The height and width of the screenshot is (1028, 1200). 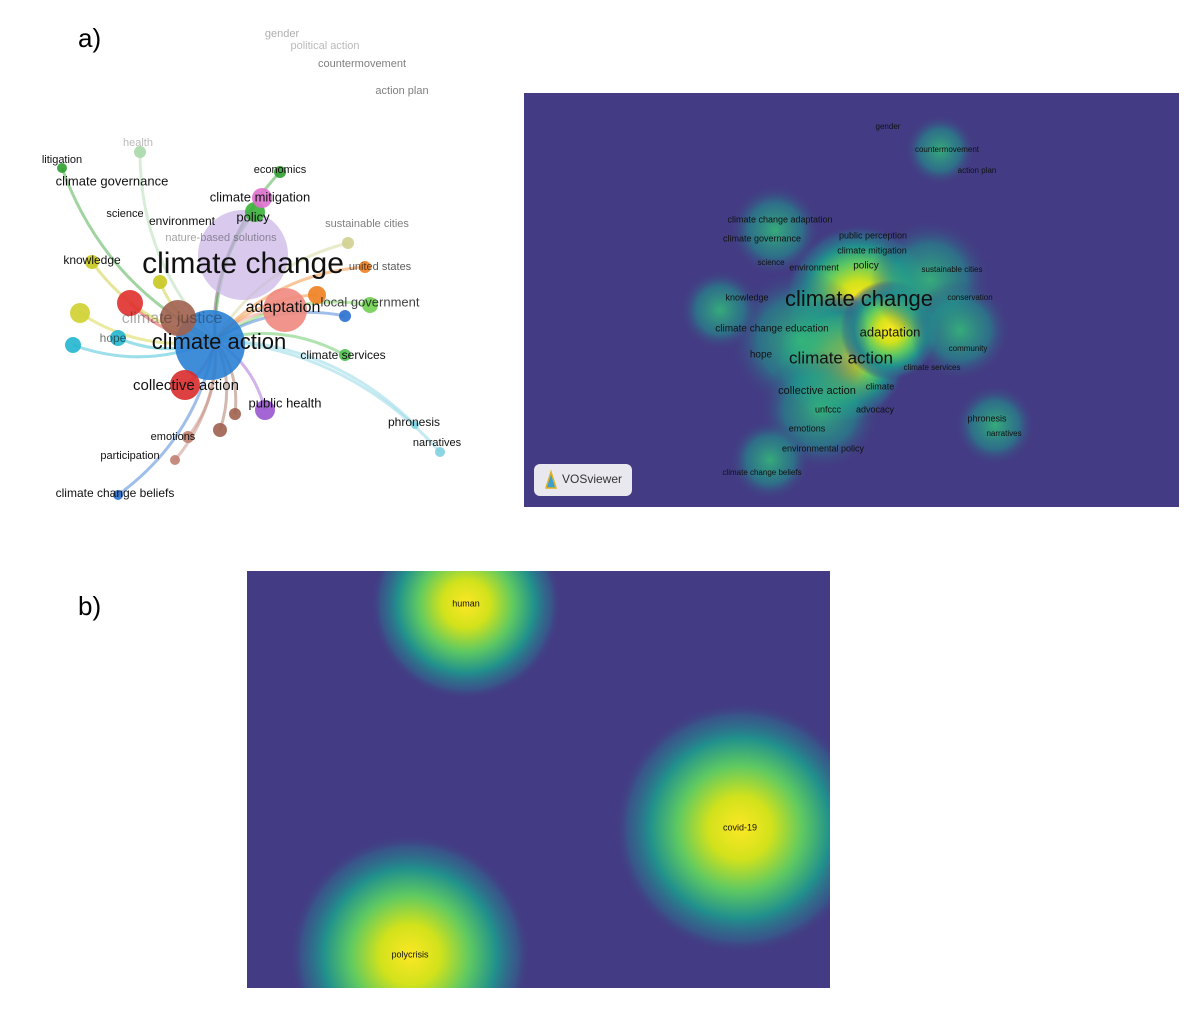 What do you see at coordinates (873, 235) in the screenshot?
I see `density-label: public perception` at bounding box center [873, 235].